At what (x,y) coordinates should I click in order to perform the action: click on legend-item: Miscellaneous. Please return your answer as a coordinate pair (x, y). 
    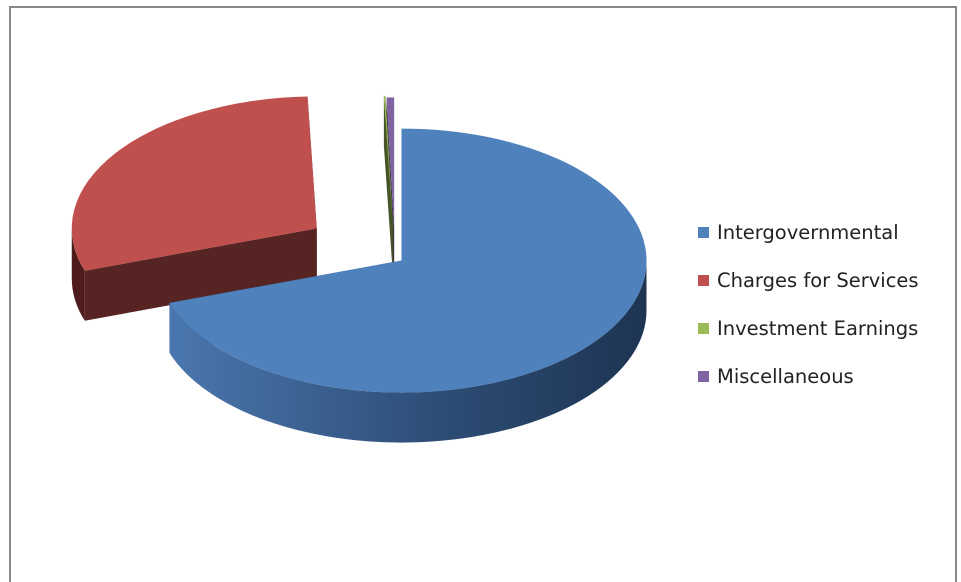
    Looking at the image, I should click on (808, 376).